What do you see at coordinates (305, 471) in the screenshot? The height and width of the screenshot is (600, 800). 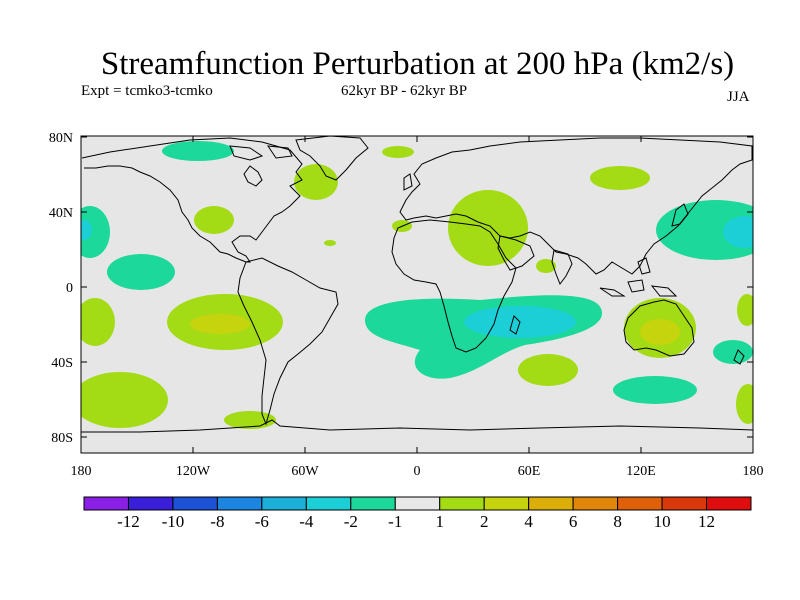 I see `lon-label: 60W` at bounding box center [305, 471].